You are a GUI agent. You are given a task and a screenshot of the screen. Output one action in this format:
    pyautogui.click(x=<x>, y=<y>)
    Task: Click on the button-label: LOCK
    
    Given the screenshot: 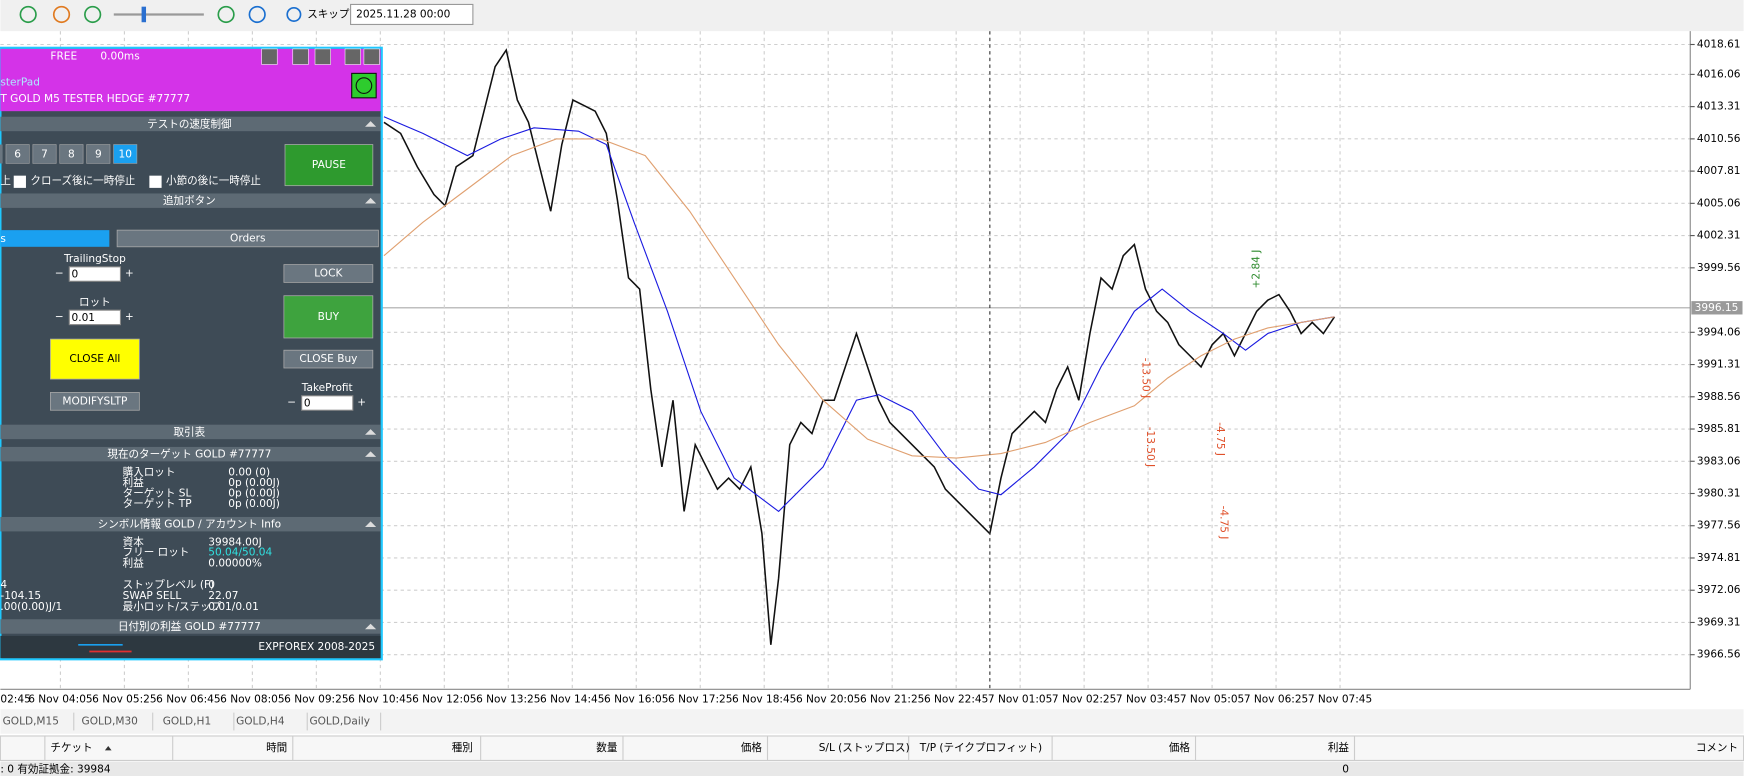 What is the action you would take?
    pyautogui.click(x=328, y=273)
    